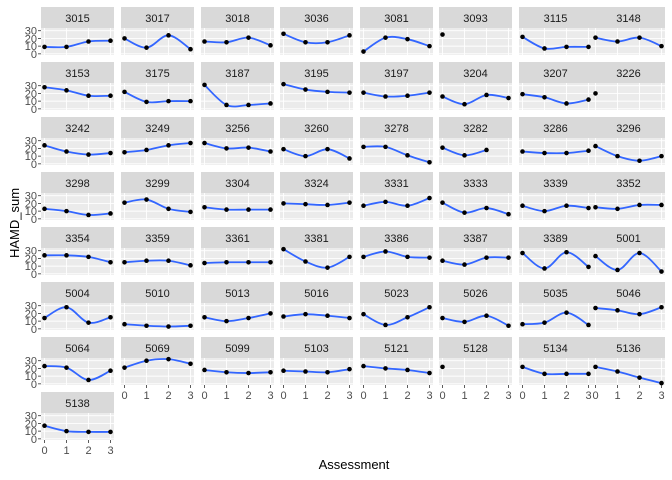 This screenshot has width=672, height=480. I want to click on facet-strip-label: 3187, so click(237, 74).